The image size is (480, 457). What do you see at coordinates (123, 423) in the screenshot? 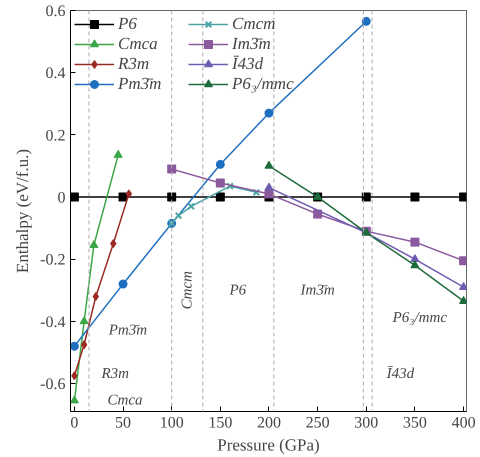
I see `x-tick-label: 50` at bounding box center [123, 423].